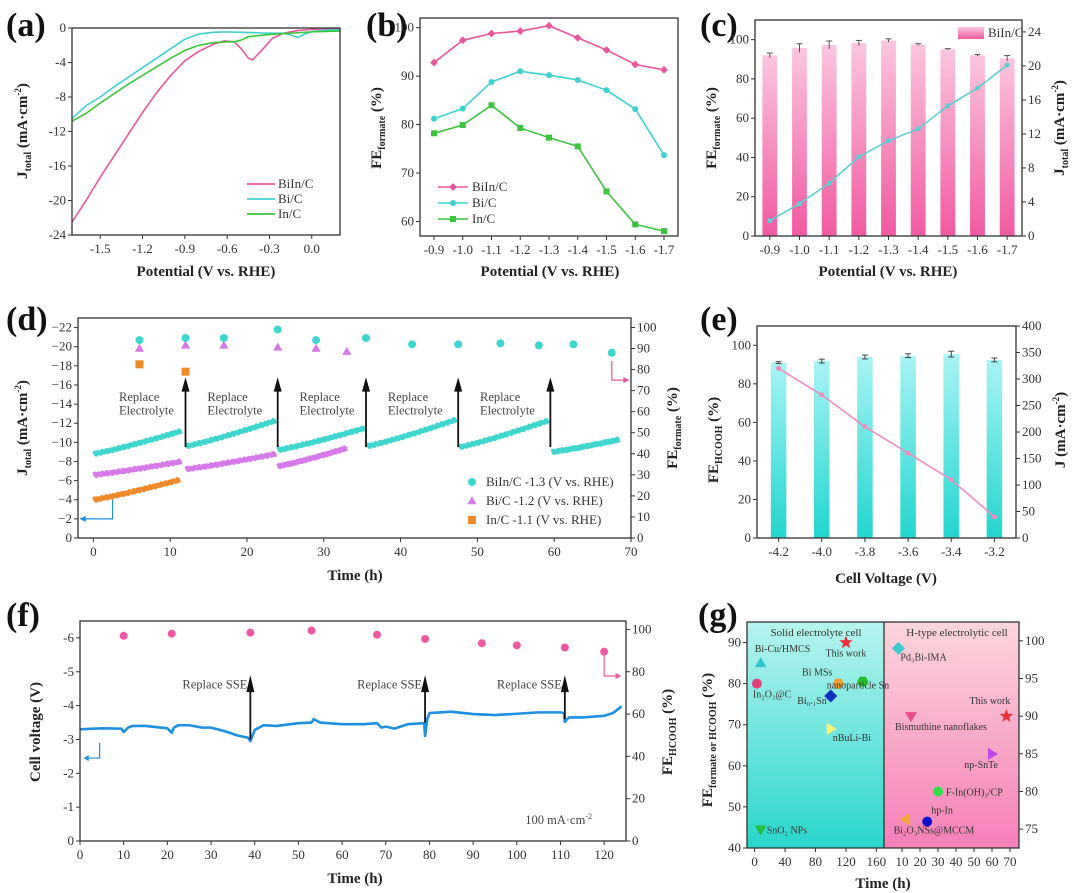  Describe the element at coordinates (62, 384) in the screenshot. I see `chart-d-ytick-label: −16` at that location.